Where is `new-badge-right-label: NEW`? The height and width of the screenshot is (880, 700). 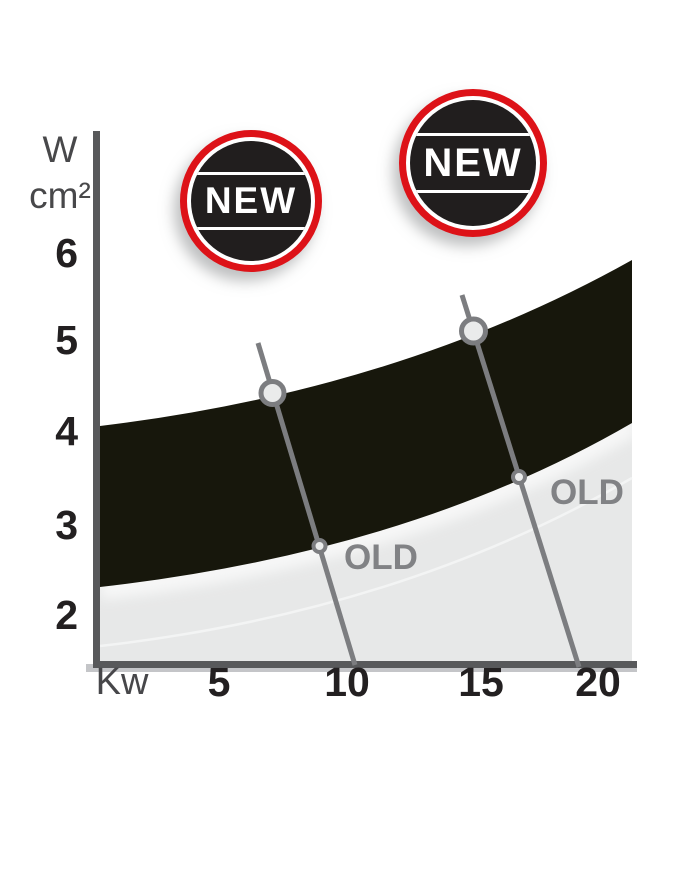 new-badge-right-label: NEW is located at coordinates (473, 162).